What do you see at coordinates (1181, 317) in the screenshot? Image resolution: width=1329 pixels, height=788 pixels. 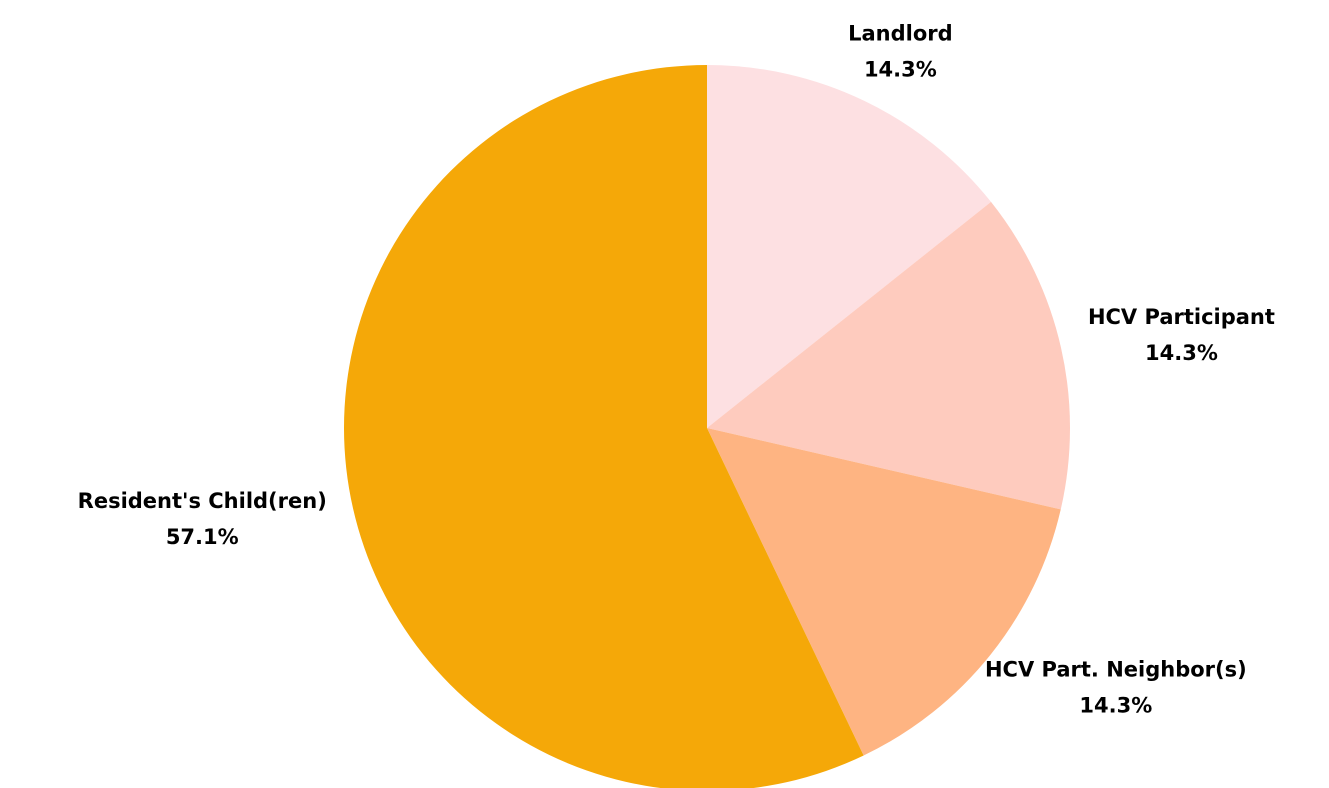 I see `slice-label: HCV Participant` at bounding box center [1181, 317].